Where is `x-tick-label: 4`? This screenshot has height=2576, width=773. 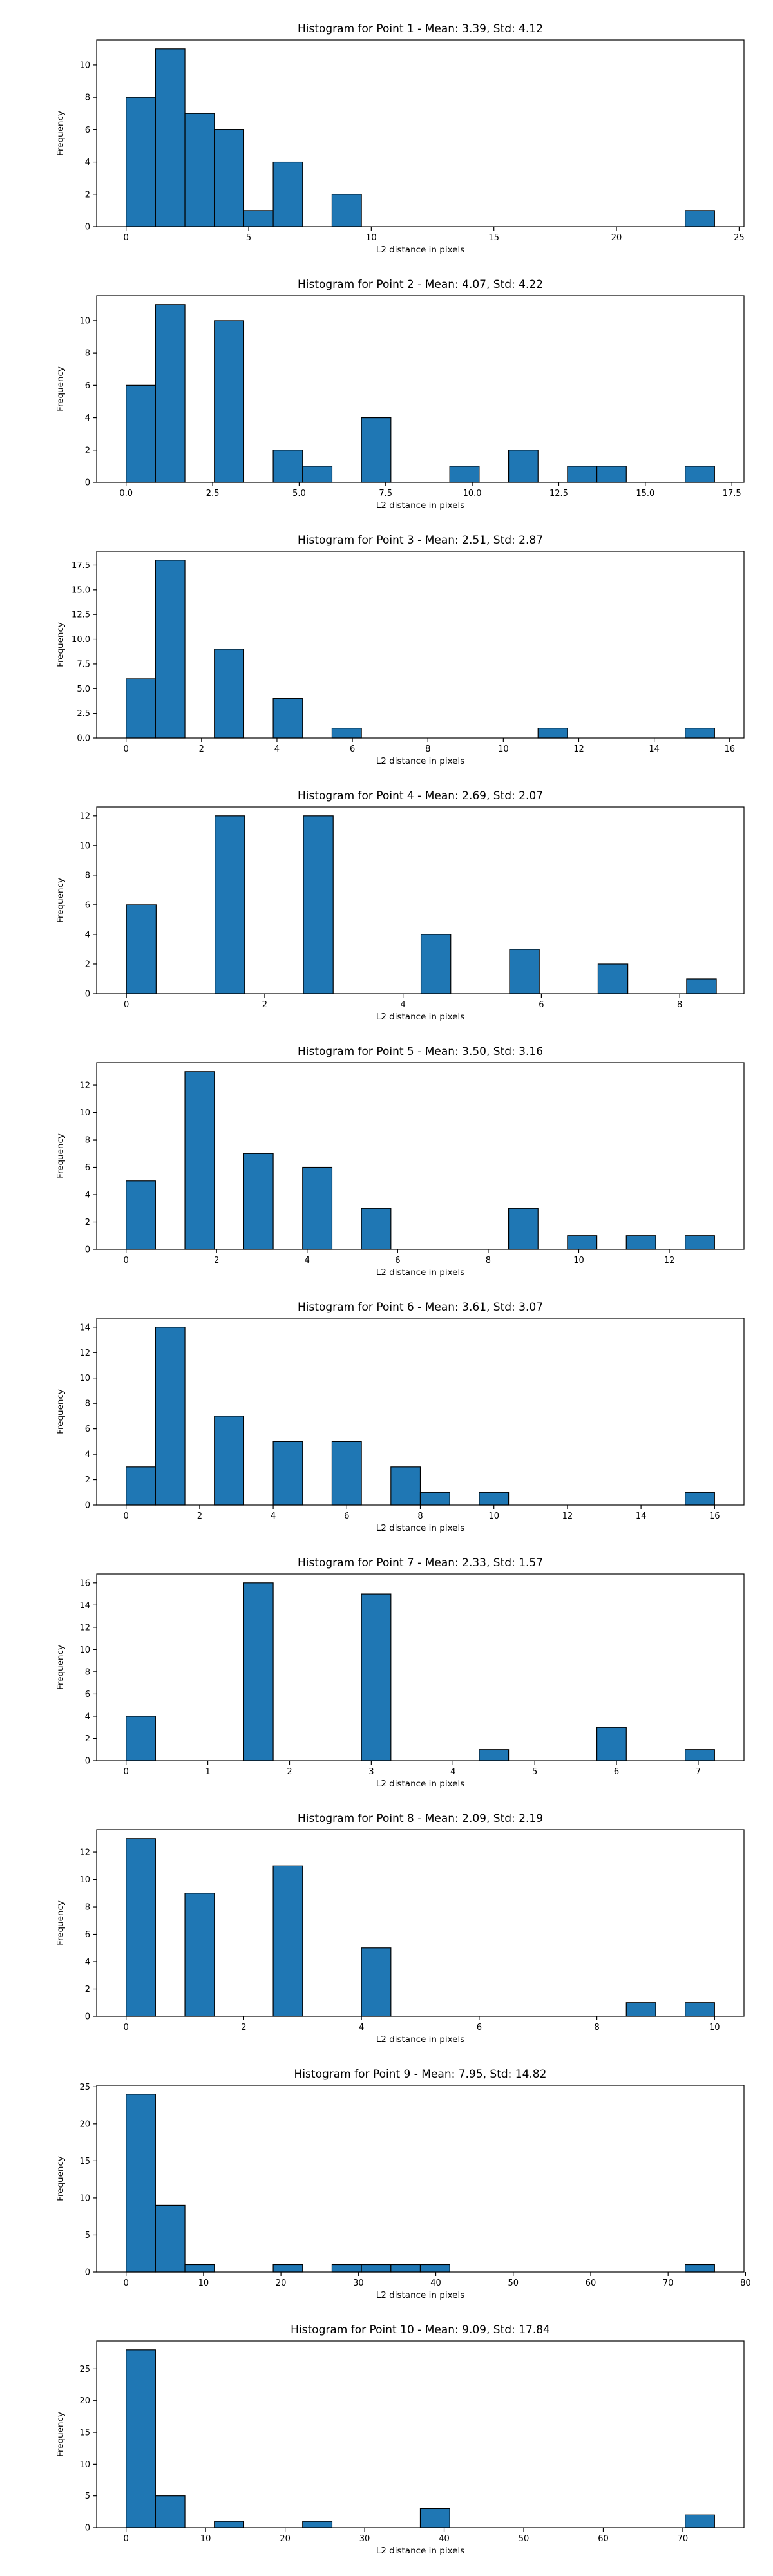
x-tick-label: 4 is located at coordinates (307, 1260).